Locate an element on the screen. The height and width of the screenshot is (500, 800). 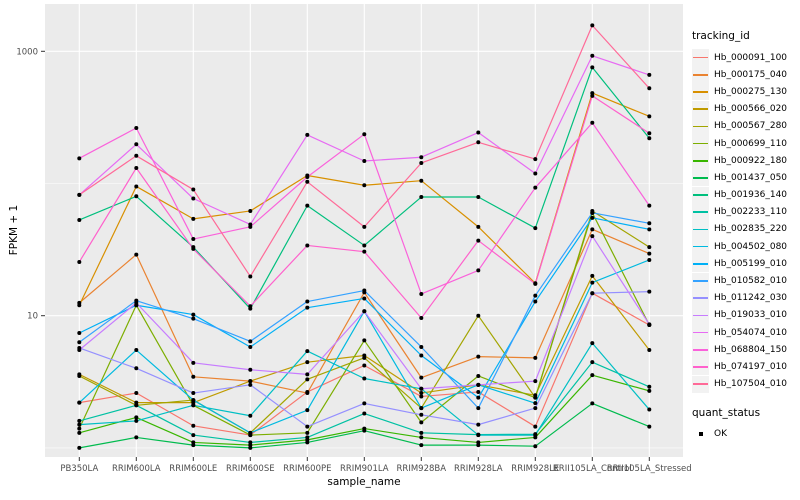
legend-item: Hb_005199_010 is located at coordinates (746, 264).